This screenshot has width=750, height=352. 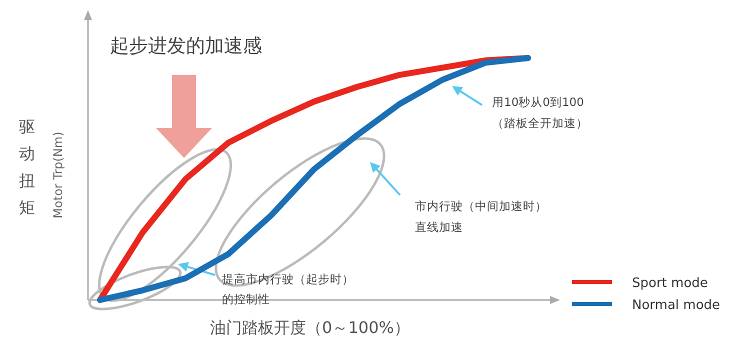 I want to click on annotation: 提高市内行驶（起步时）, so click(x=288, y=279).